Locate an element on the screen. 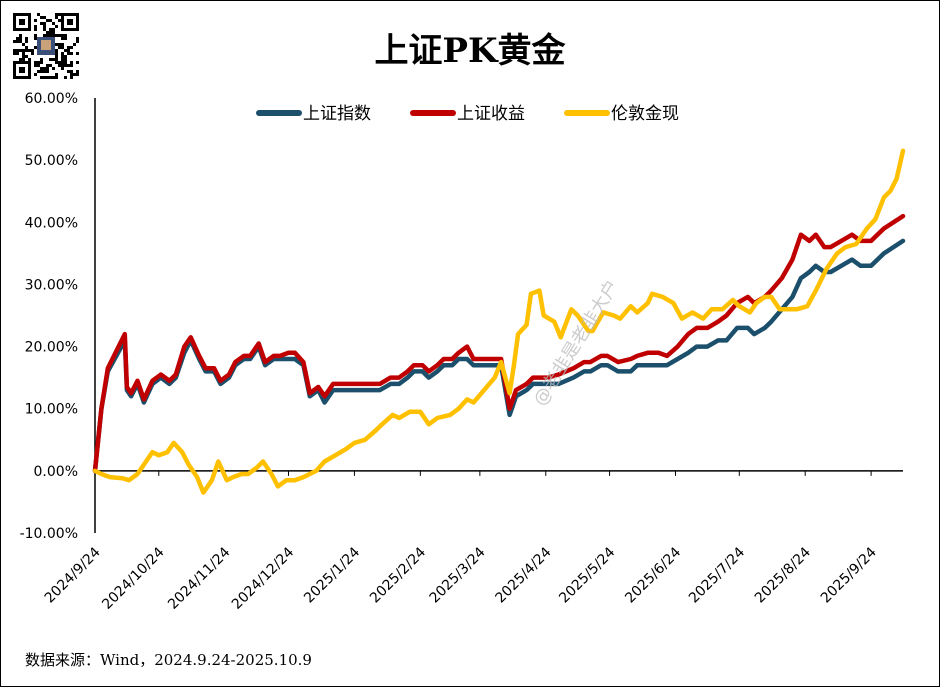  chart-title: 上证PK黄金 is located at coordinates (470, 51).